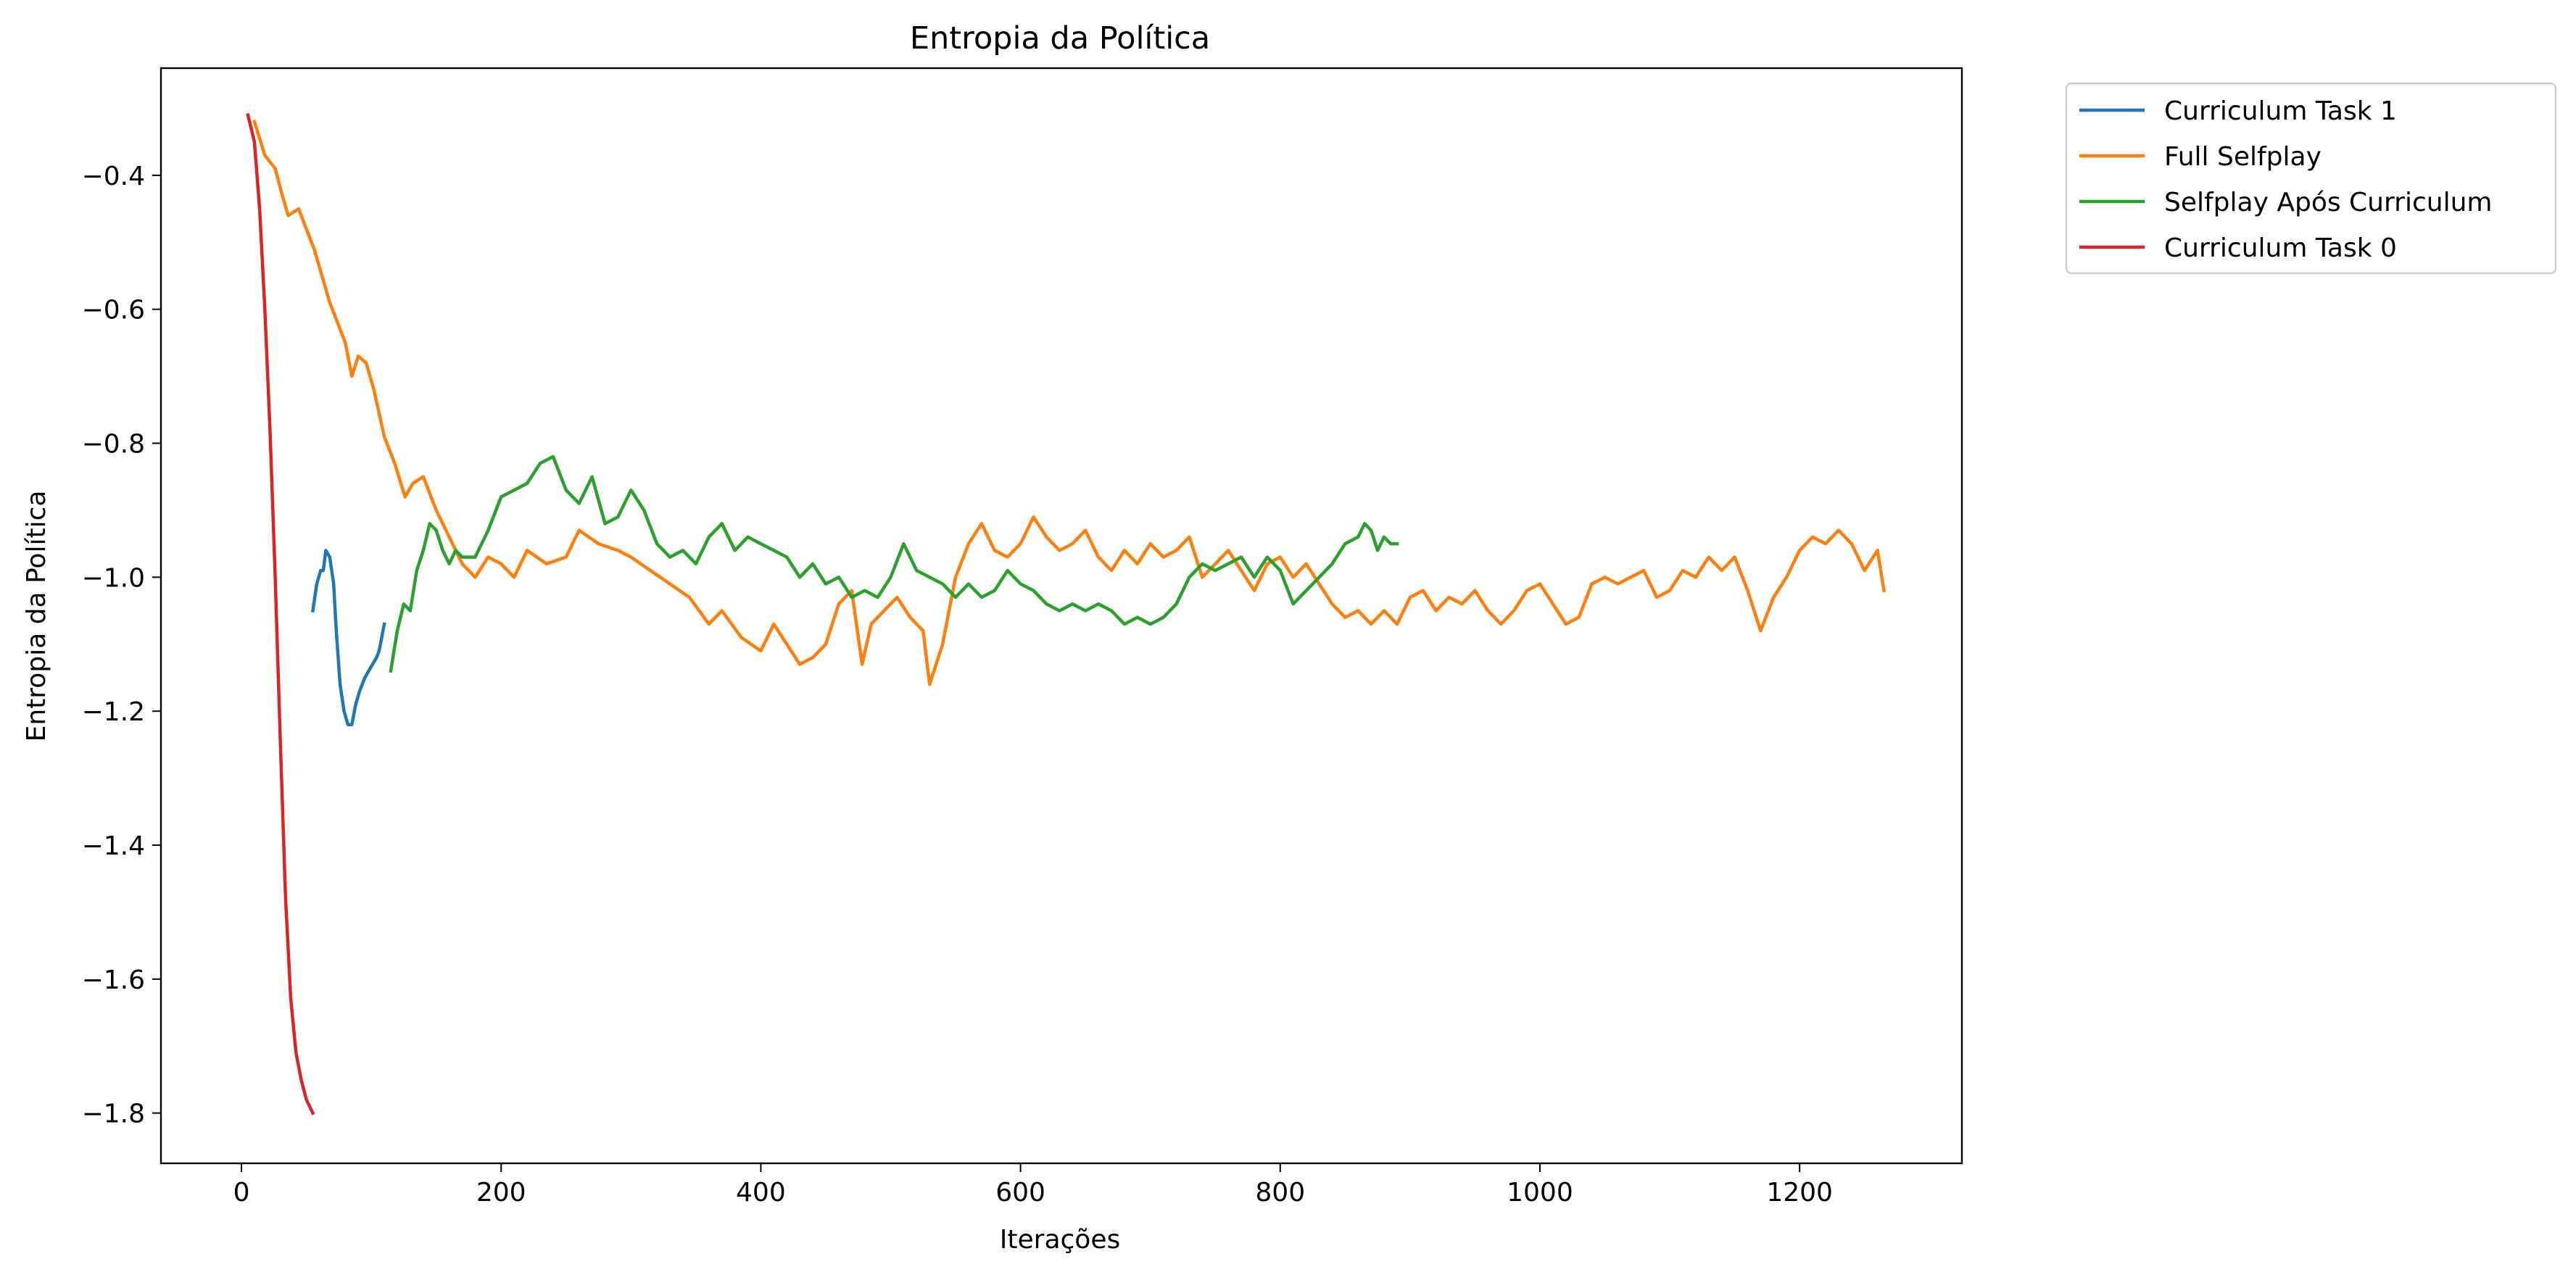 The width and height of the screenshot is (2576, 1280). I want to click on x-tick-label: 600, so click(1020, 1193).